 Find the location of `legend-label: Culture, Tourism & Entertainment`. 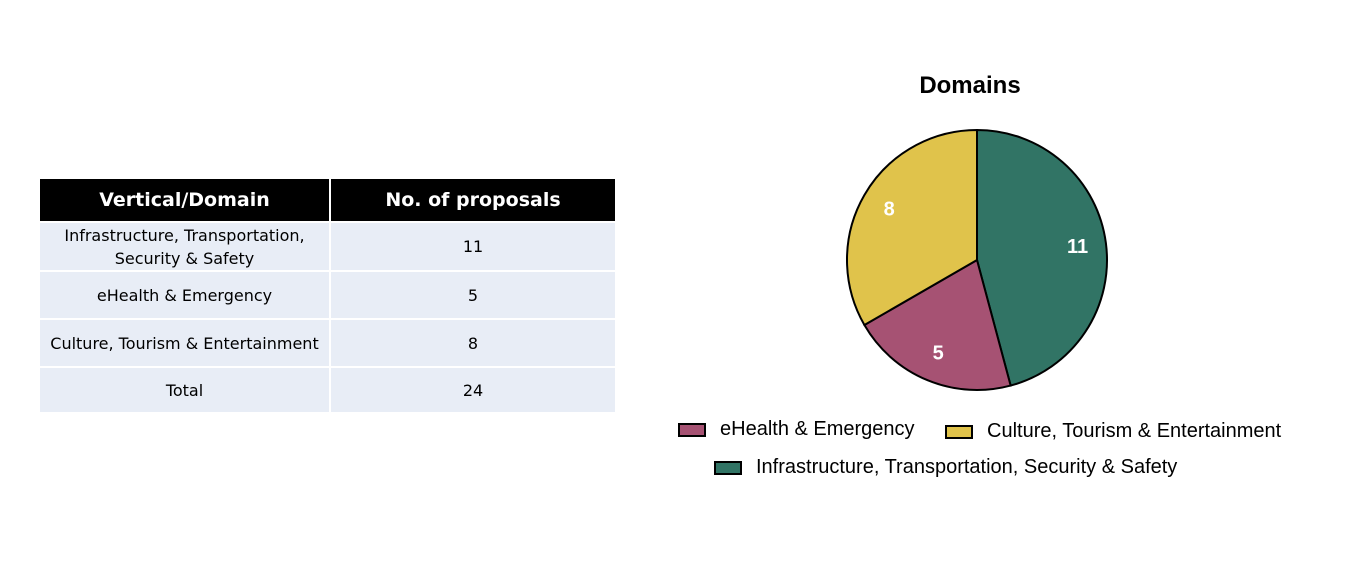

legend-label: Culture, Tourism & Entertainment is located at coordinates (1134, 431).